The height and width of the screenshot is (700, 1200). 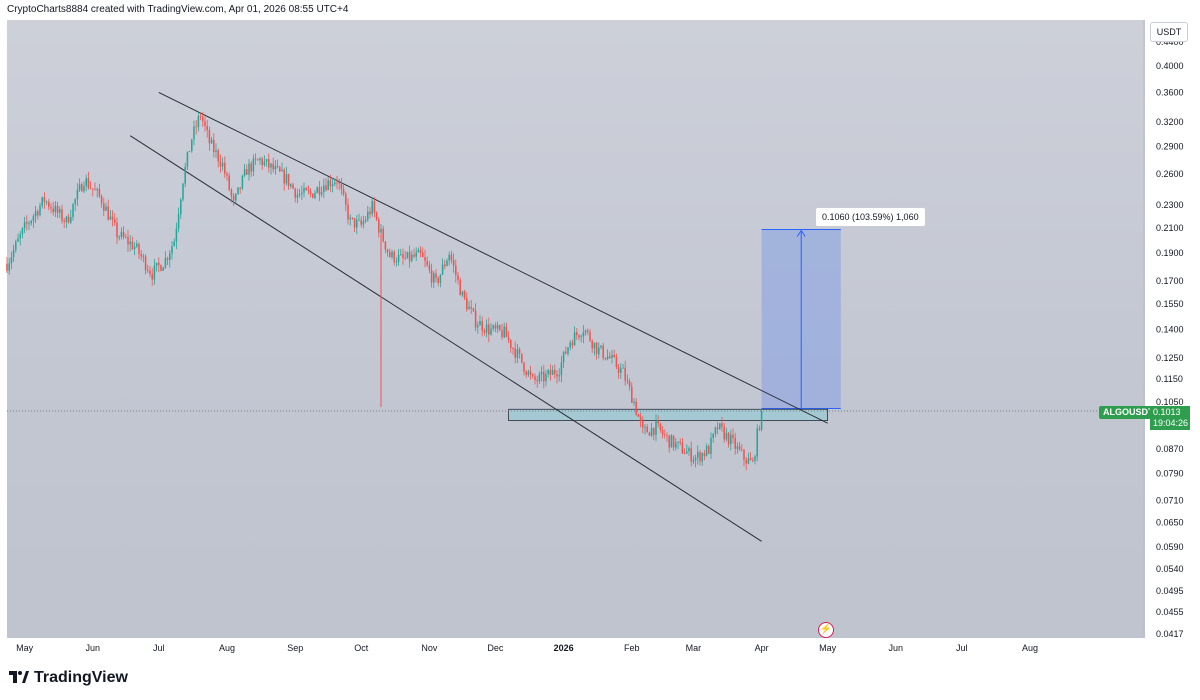 What do you see at coordinates (1169, 379) in the screenshot?
I see `y-tick-label: 0.1150` at bounding box center [1169, 379].